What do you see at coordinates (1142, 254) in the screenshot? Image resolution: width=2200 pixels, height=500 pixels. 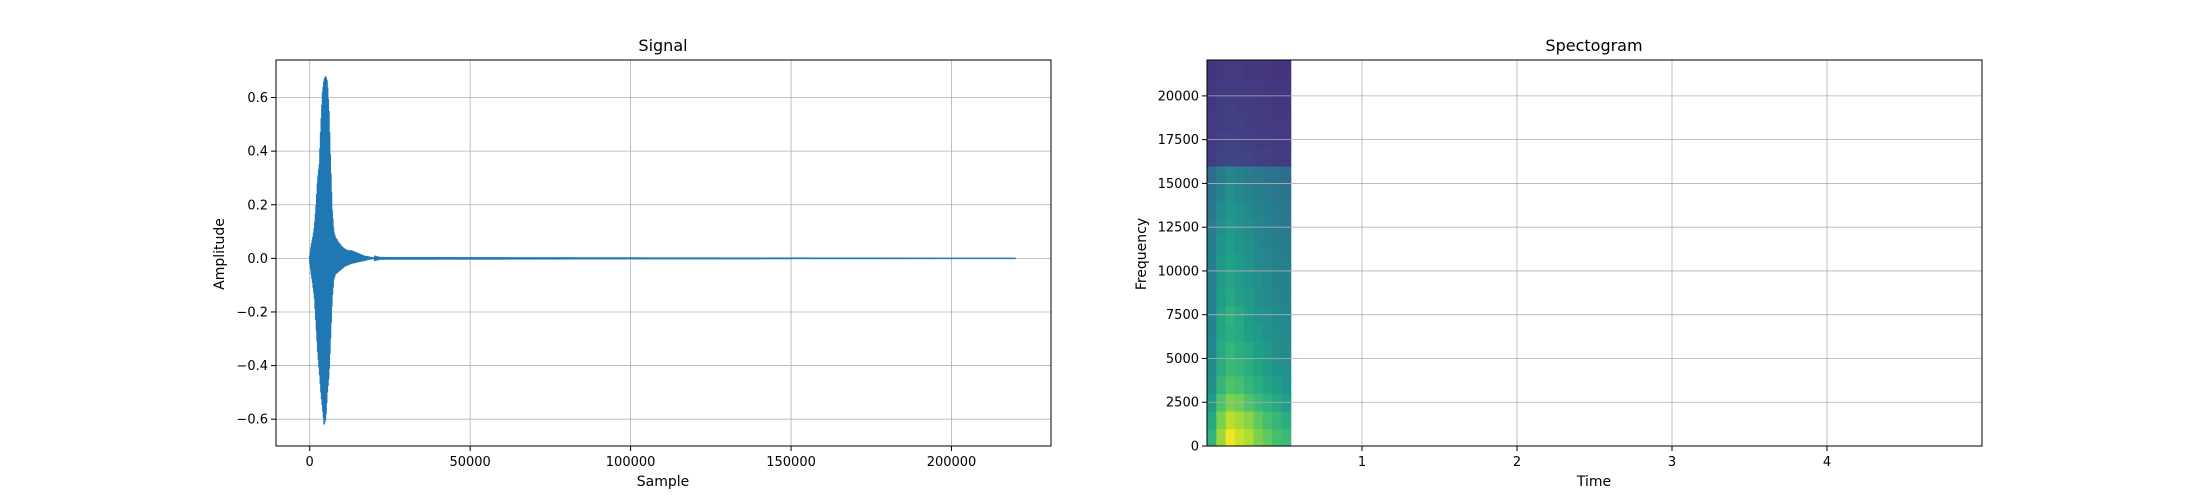 I see `spectrogram-ylabel: Frequency` at bounding box center [1142, 254].